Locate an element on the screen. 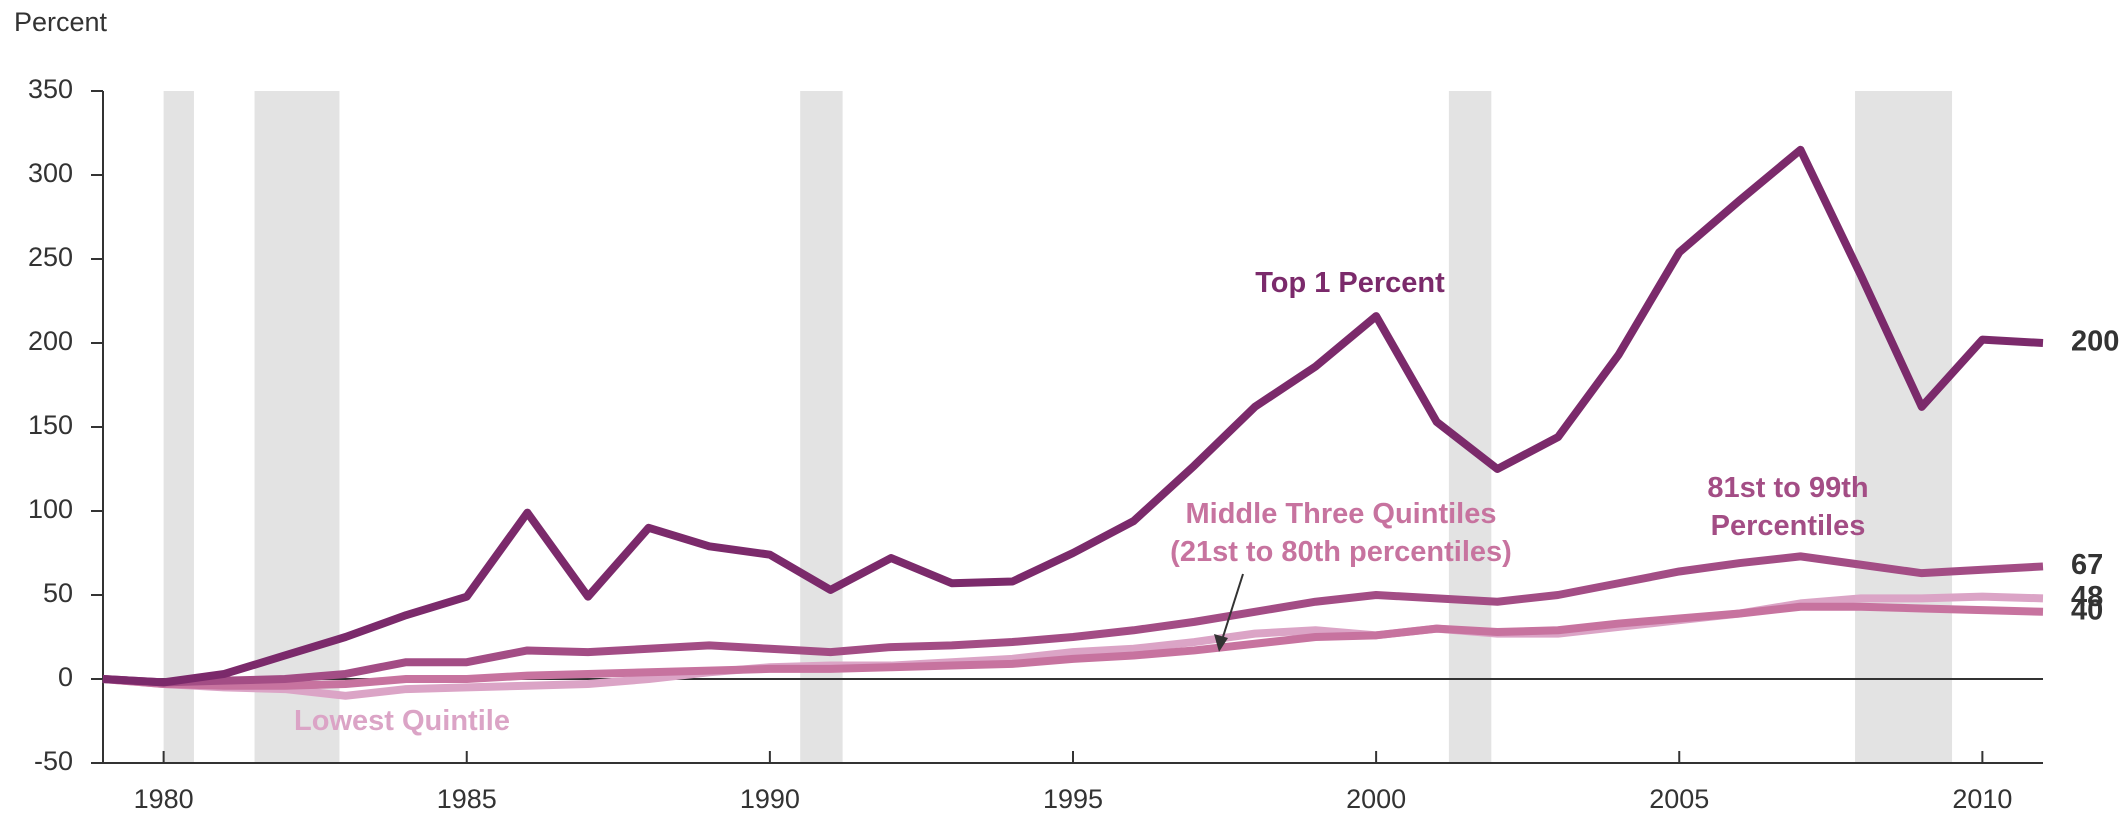  series-line is located at coordinates (1073, 646).